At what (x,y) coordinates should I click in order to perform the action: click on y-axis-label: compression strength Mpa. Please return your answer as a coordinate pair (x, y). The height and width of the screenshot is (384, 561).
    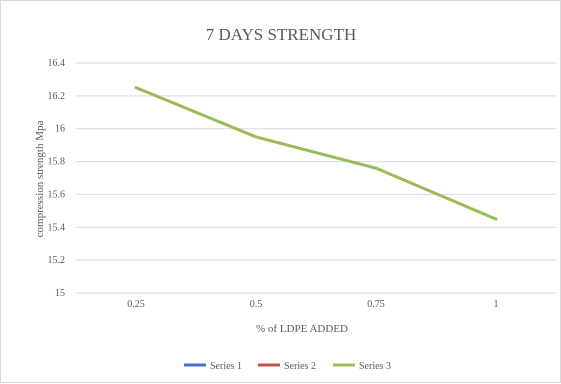
    Looking at the image, I should click on (40, 179).